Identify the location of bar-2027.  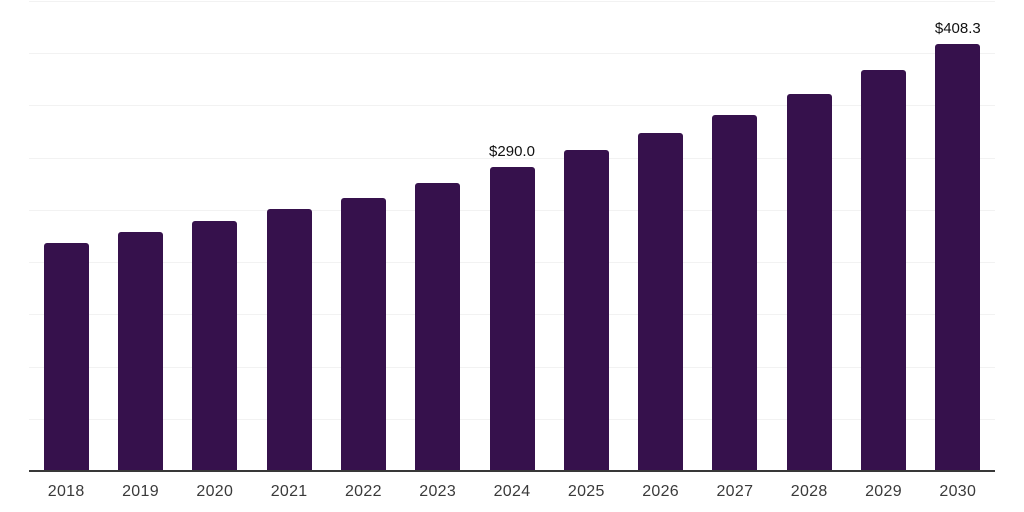
(735, 292).